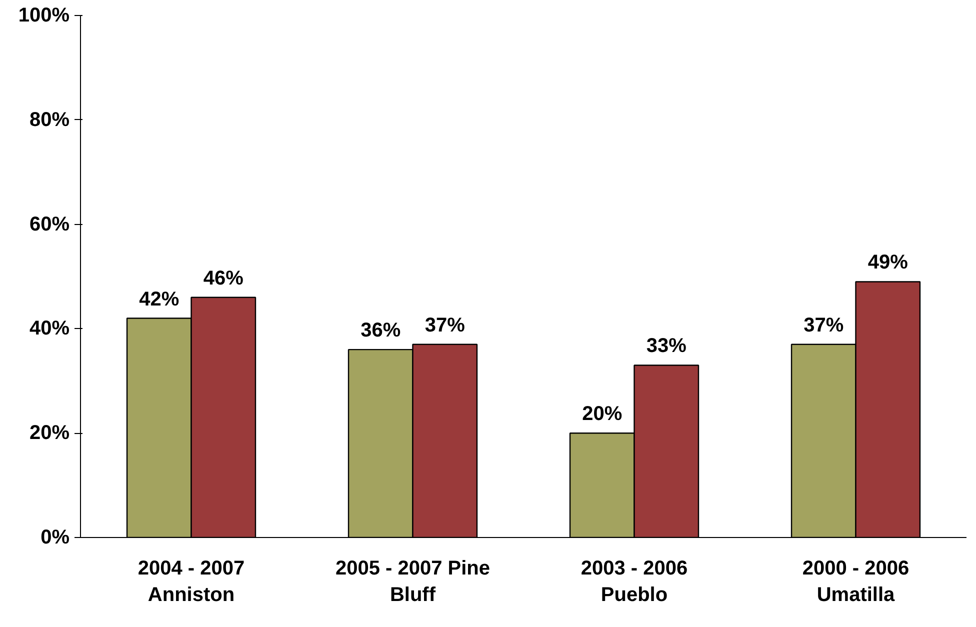 The image size is (976, 627). I want to click on y-tick-label: 20%, so click(49, 433).